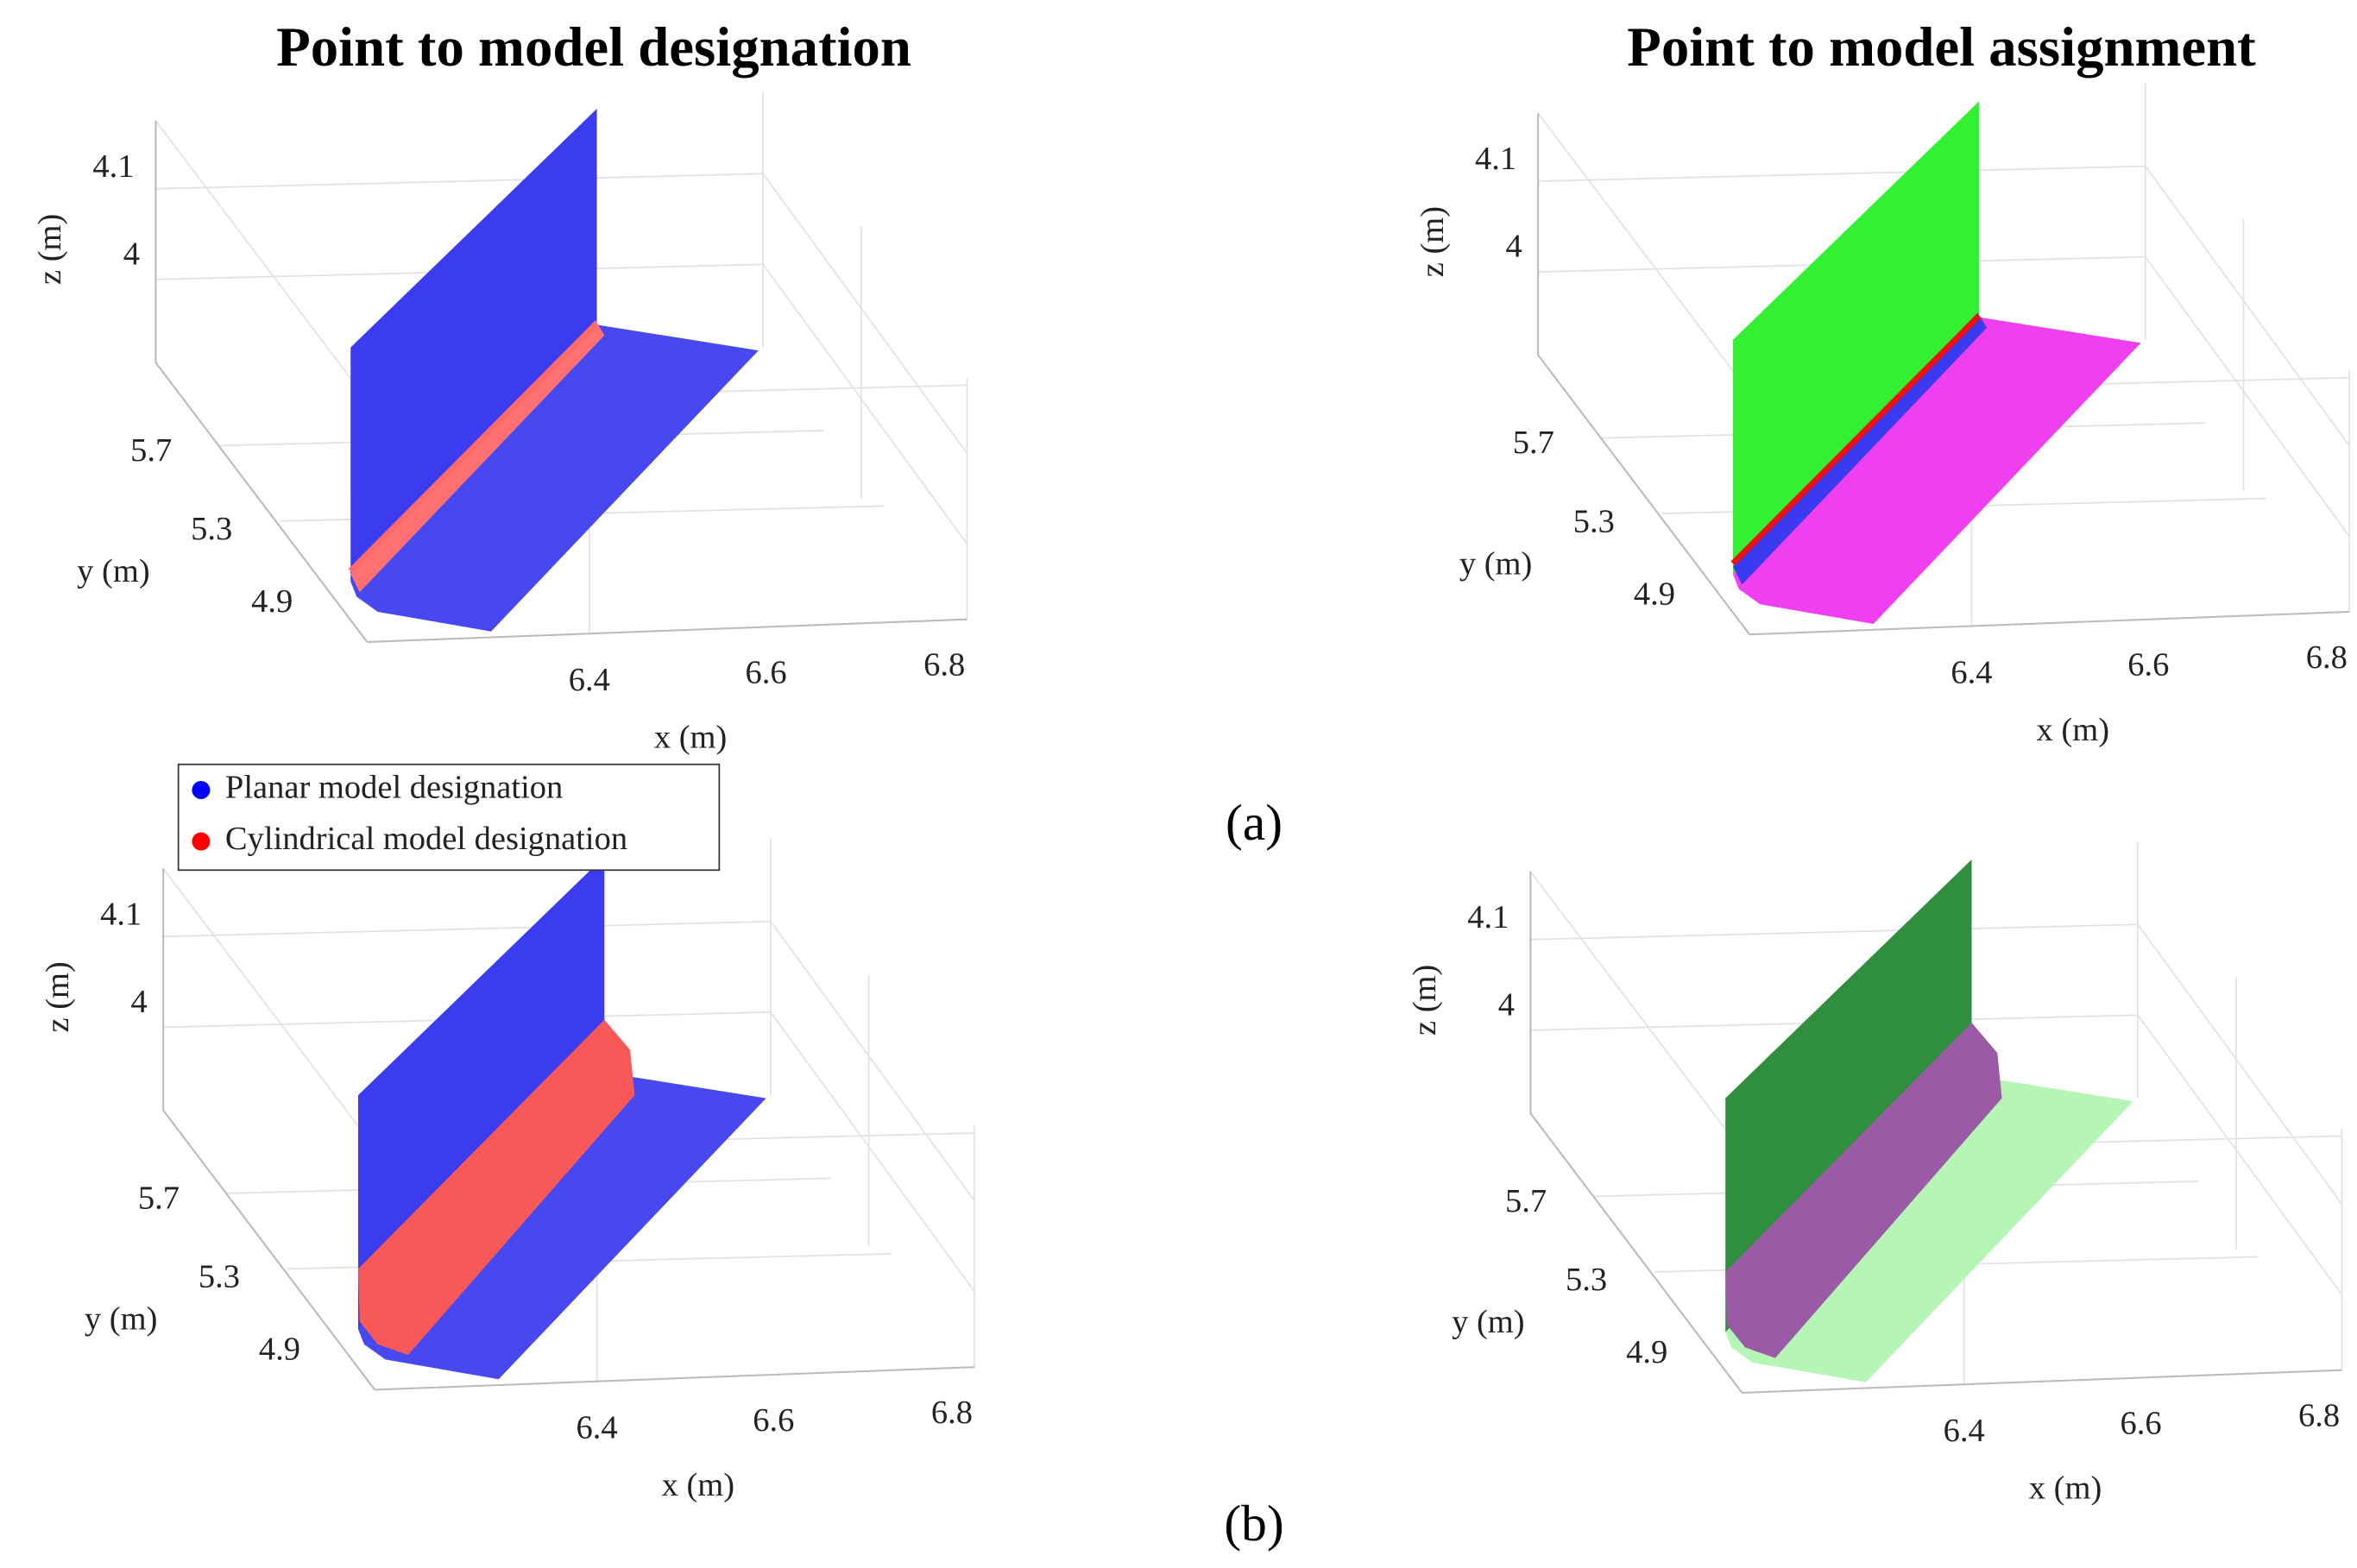 This screenshot has width=2357, height=1568. What do you see at coordinates (449, 817) in the screenshot?
I see `legend-box` at bounding box center [449, 817].